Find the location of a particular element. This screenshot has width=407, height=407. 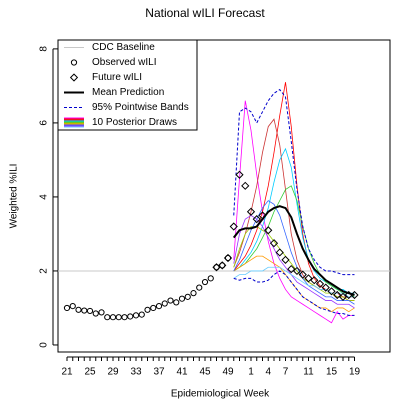

chart-title: National wILI Forecast is located at coordinates (205, 13).